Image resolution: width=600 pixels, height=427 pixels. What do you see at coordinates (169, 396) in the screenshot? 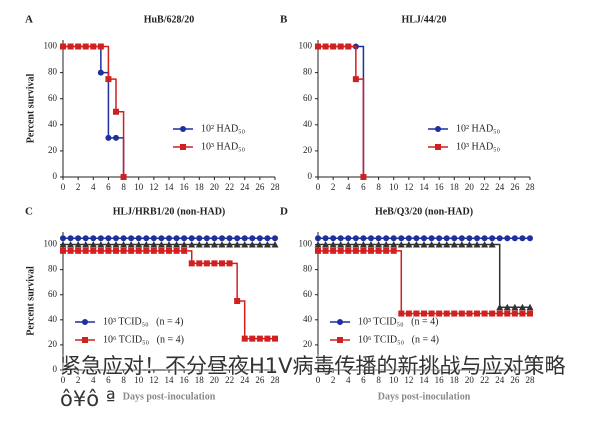
I see `x-axis-label: Days post-inoculation` at bounding box center [169, 396].